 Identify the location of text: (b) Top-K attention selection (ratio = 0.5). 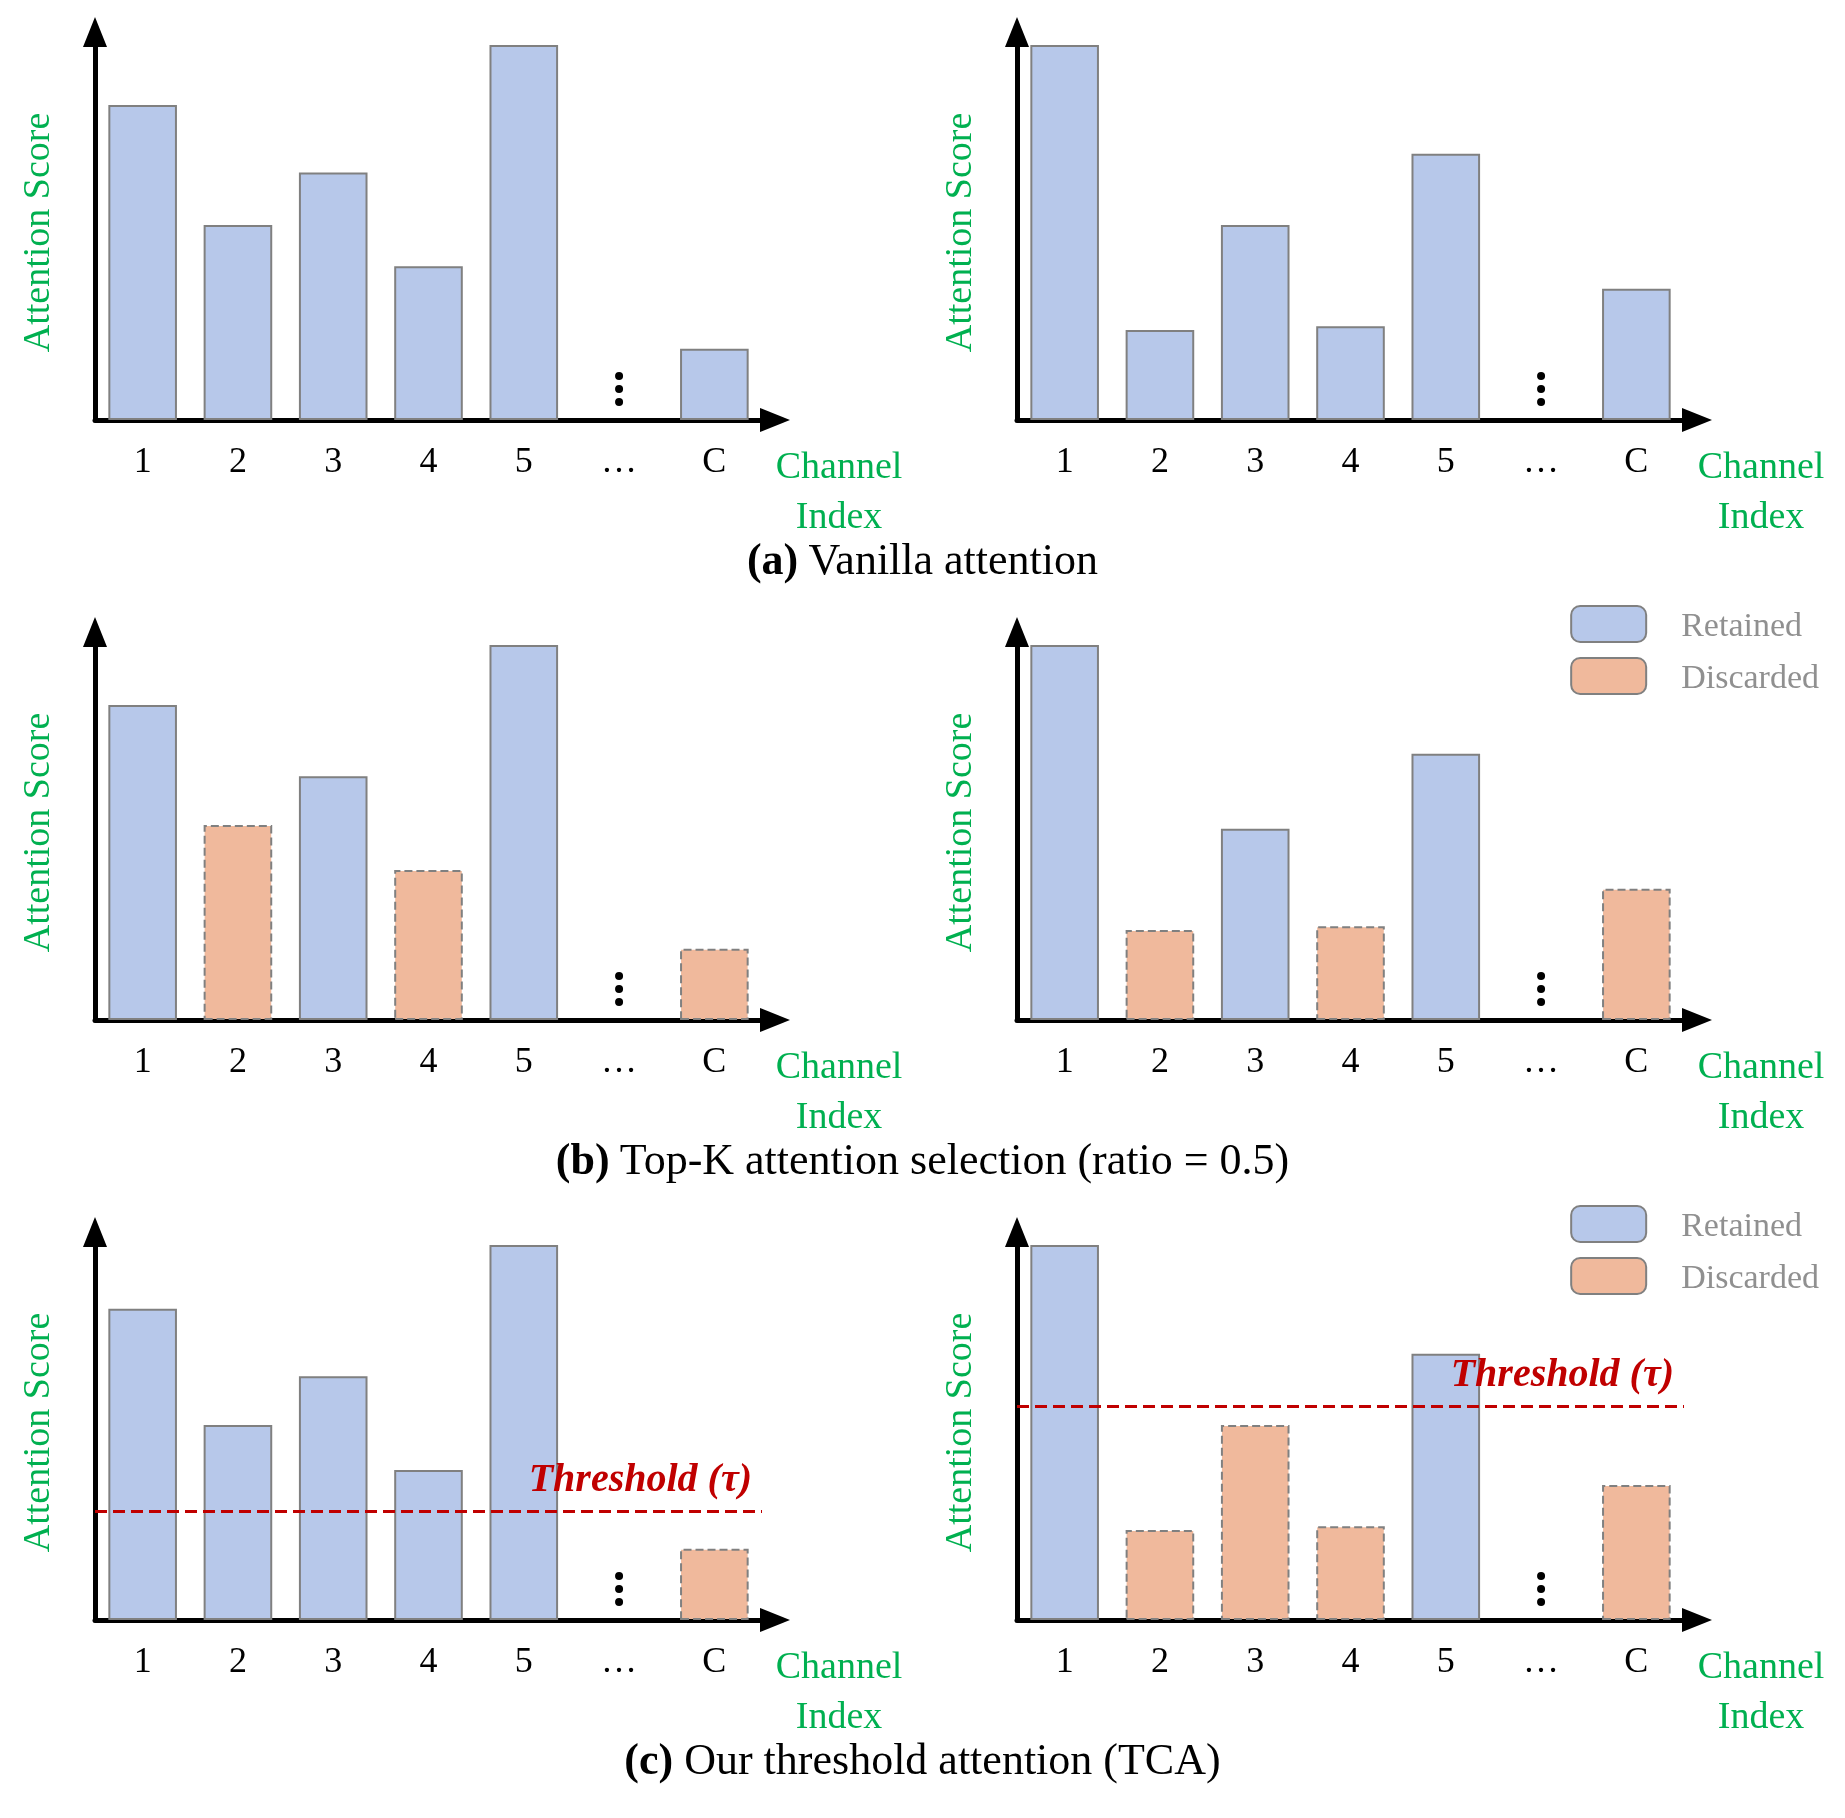
(922, 1159).